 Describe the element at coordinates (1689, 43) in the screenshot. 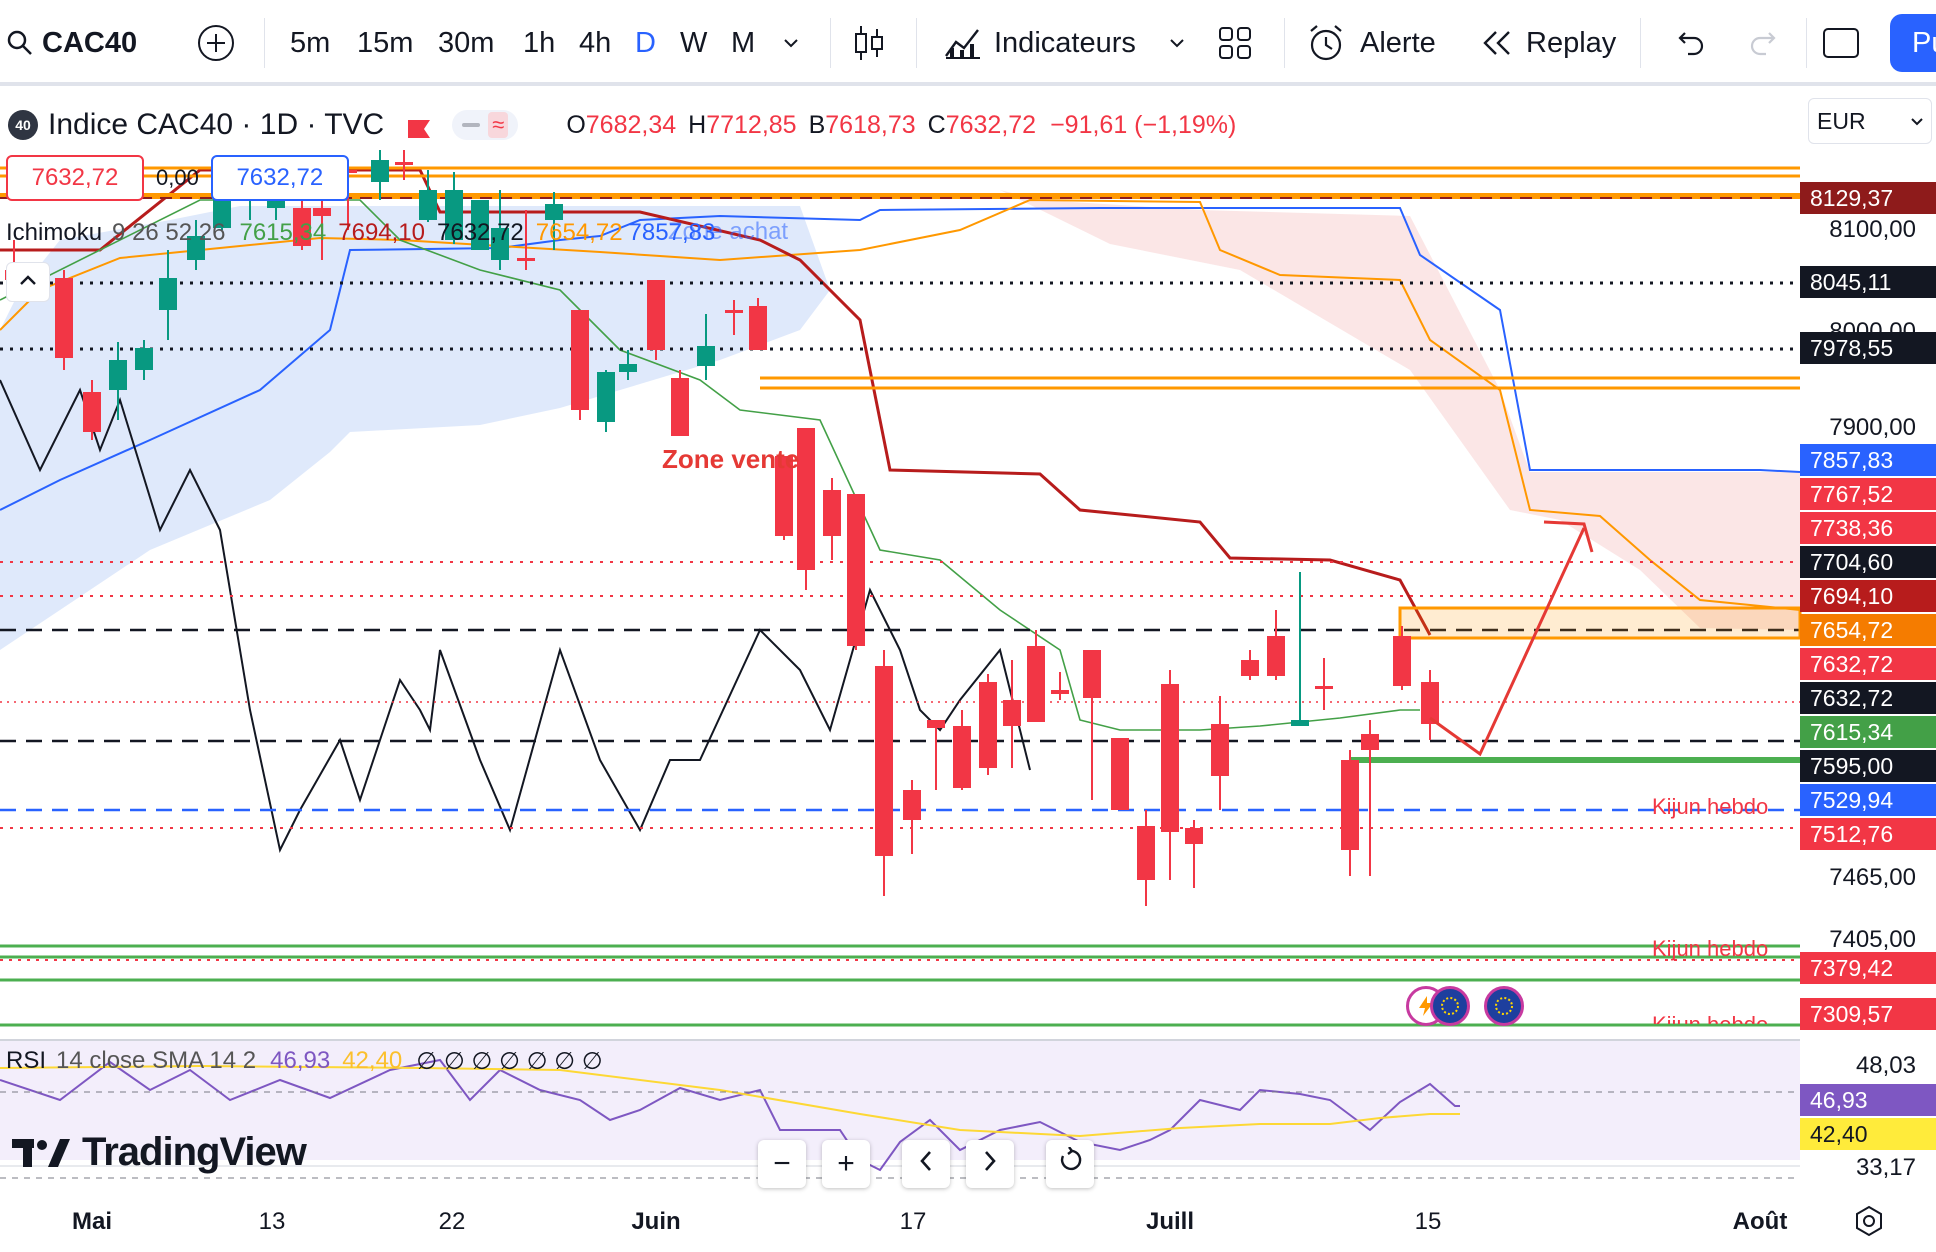

I see `undo-button` at that location.